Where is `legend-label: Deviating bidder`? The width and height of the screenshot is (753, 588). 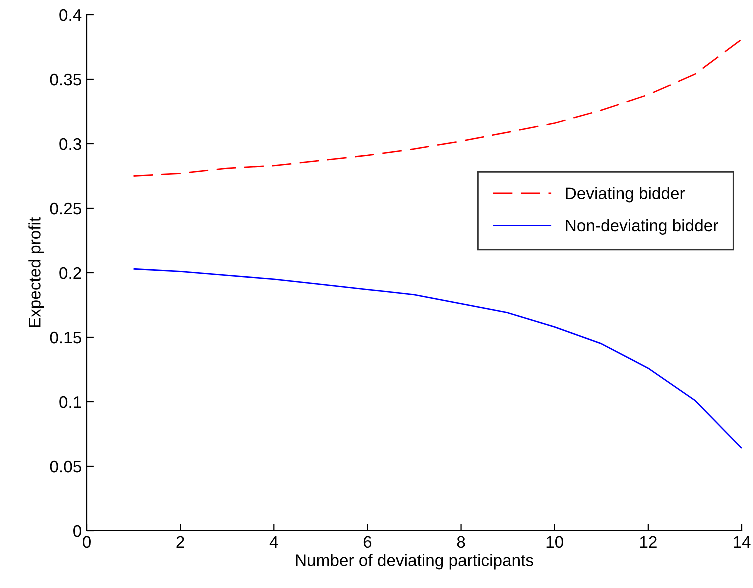 legend-label: Deviating bidder is located at coordinates (626, 195).